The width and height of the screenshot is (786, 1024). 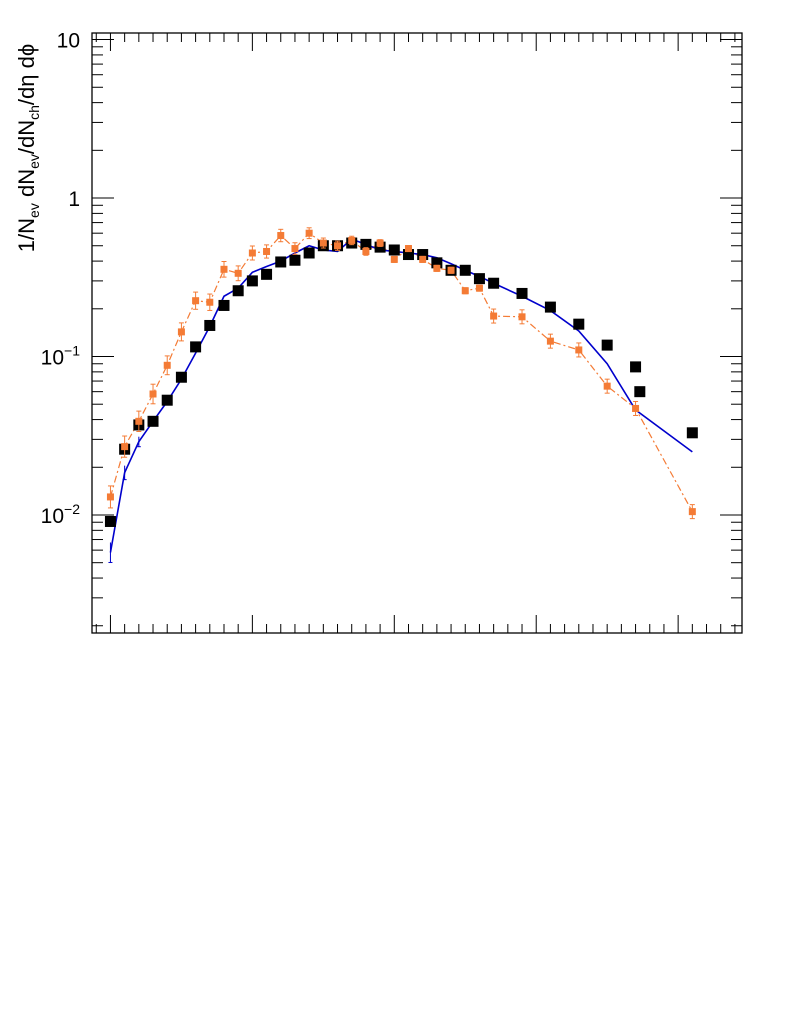 I want to click on y-tick-label: 10⁻², so click(x=61, y=514).